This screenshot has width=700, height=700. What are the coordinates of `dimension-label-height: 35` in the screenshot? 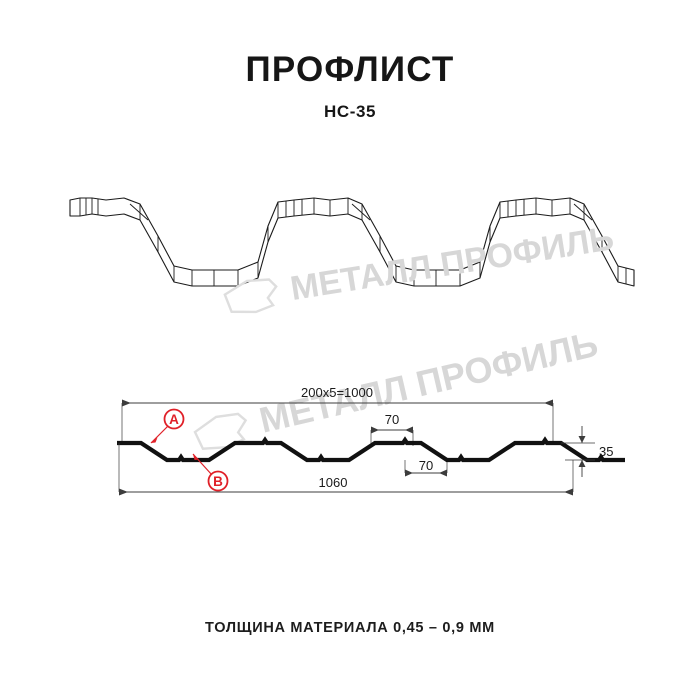 It's located at (606, 451).